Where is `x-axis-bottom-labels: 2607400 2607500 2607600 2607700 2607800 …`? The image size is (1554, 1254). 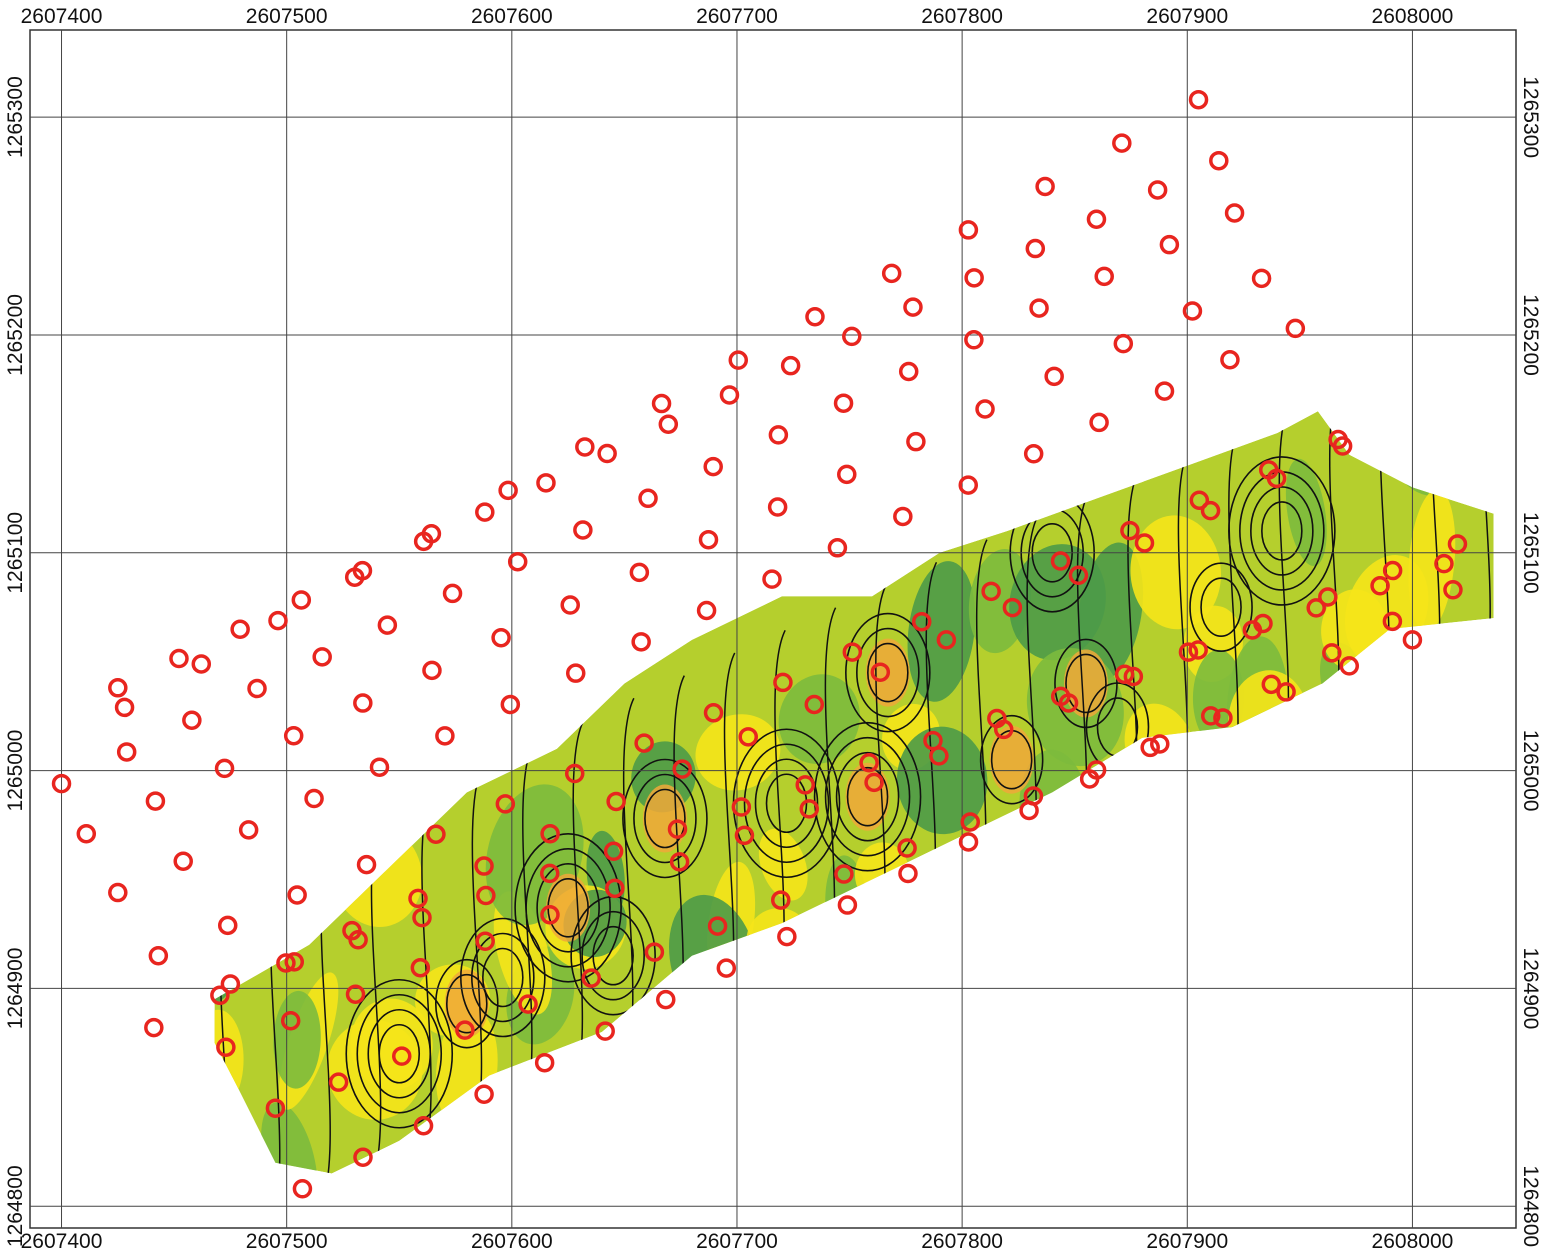 x-axis-bottom-labels: 2607400 2607500 2607600 2607700 2607800 … is located at coordinates (737, 1241).